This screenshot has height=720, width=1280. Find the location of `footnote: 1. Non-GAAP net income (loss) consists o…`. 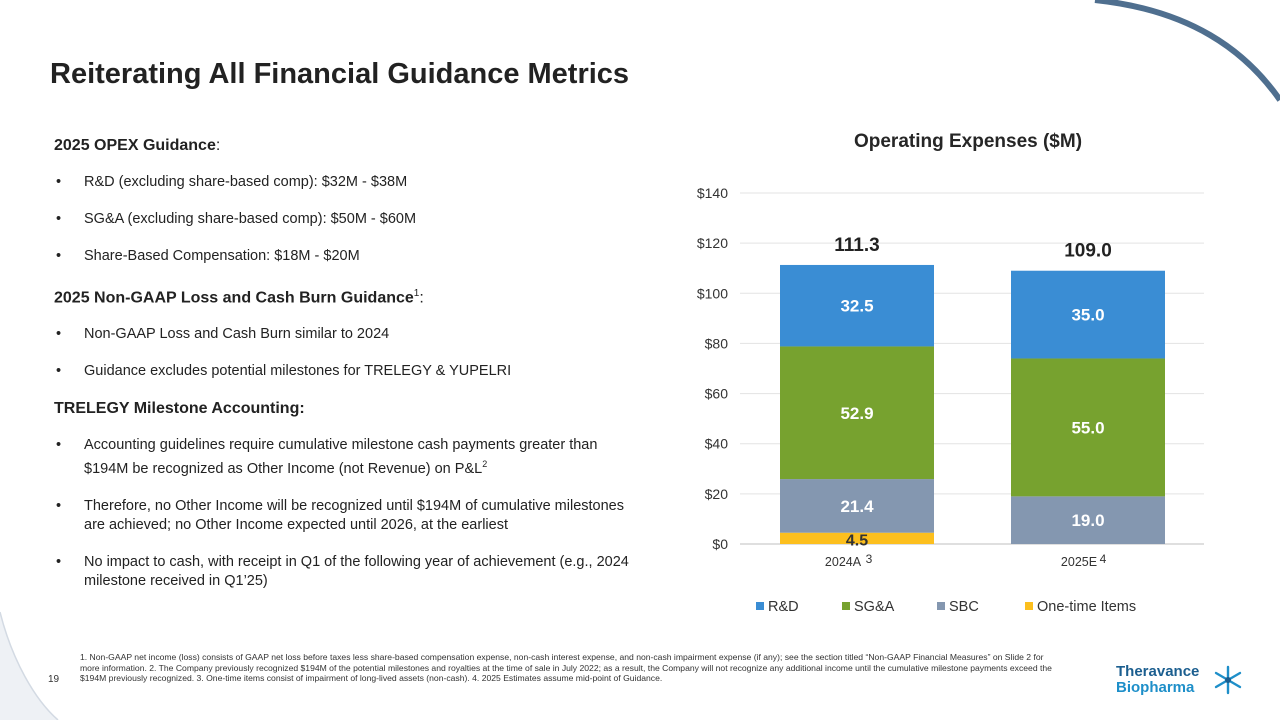

footnote: 1. Non-GAAP net income (loss) consists o… is located at coordinates (566, 668).